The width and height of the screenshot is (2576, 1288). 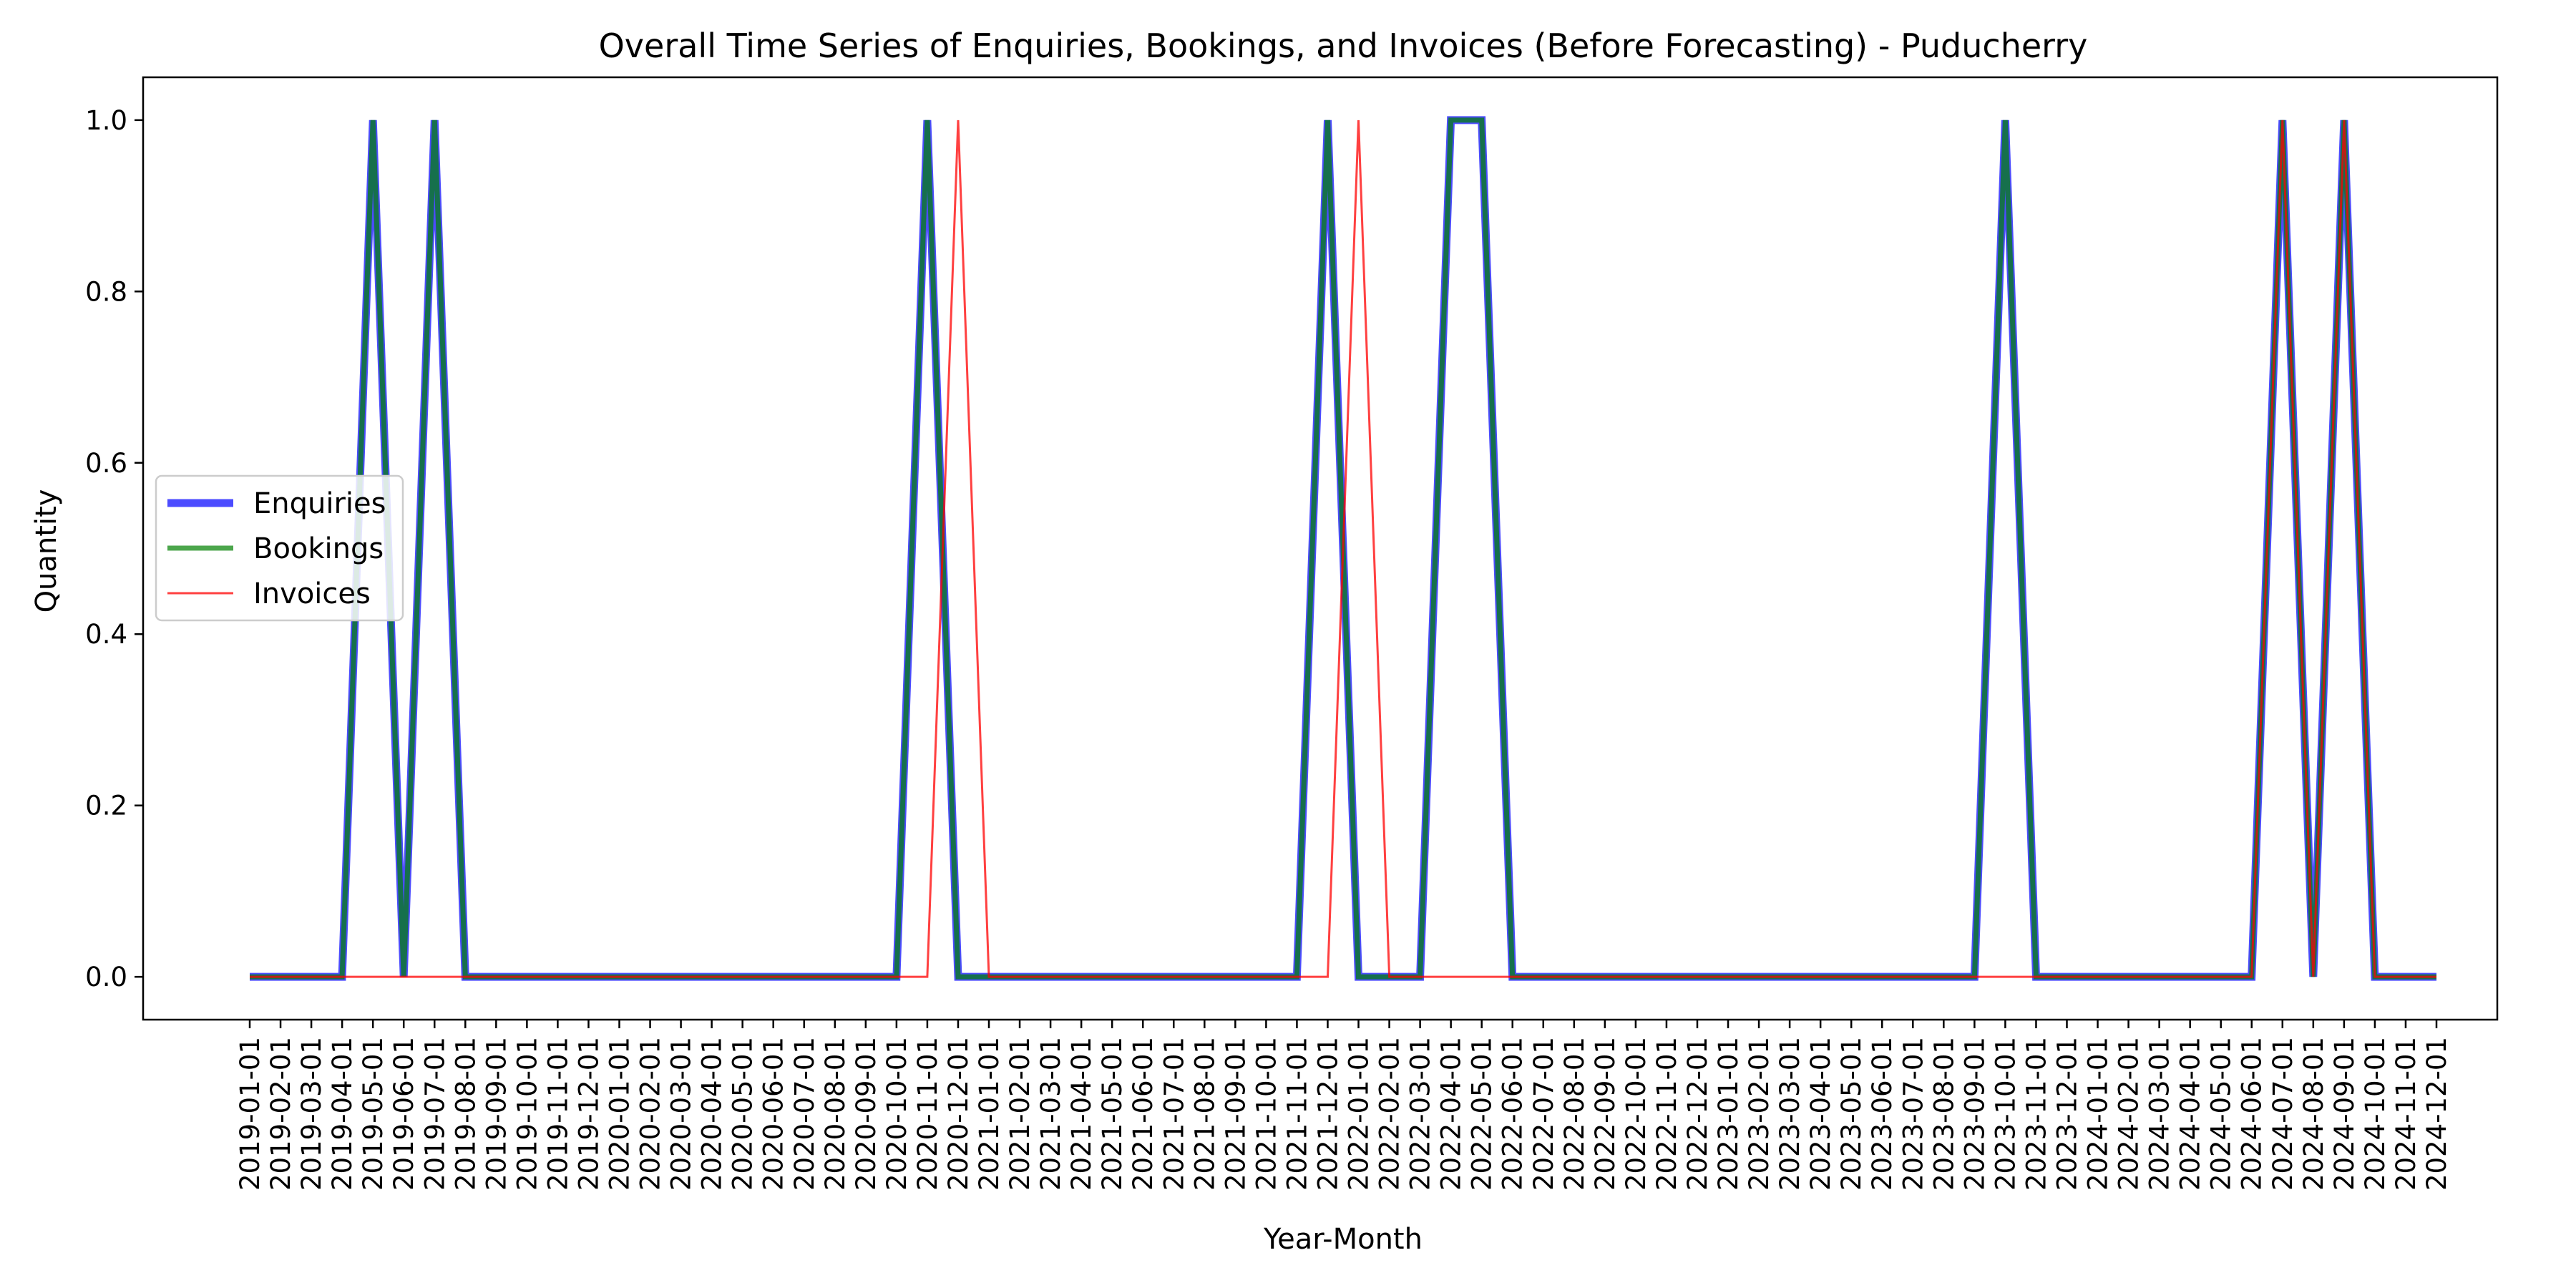 I want to click on x-tick-label: 2019-11-01, so click(x=557, y=1114).